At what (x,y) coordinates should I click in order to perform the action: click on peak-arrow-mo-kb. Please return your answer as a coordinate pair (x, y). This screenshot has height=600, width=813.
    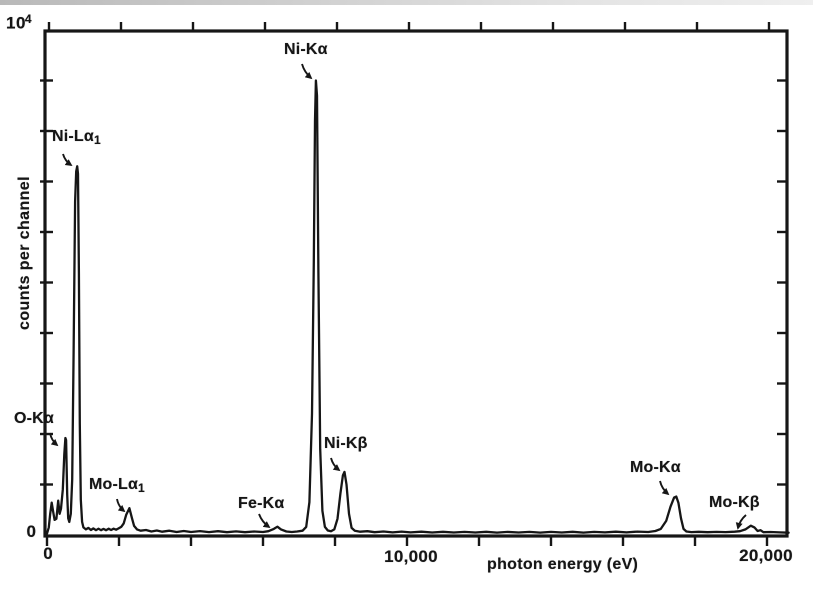
    Looking at the image, I should click on (741, 522).